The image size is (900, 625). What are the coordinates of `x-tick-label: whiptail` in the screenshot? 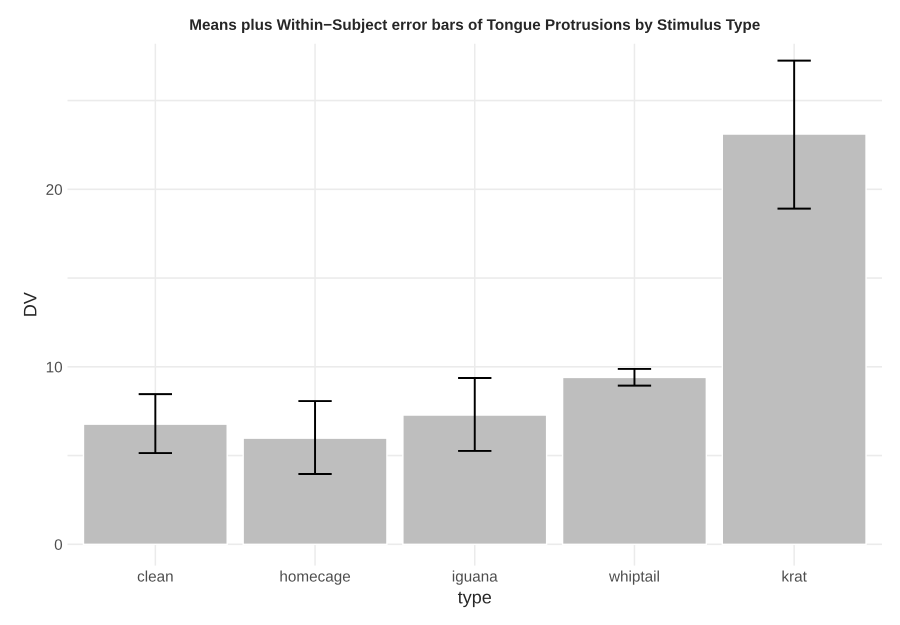 It's located at (633, 577).